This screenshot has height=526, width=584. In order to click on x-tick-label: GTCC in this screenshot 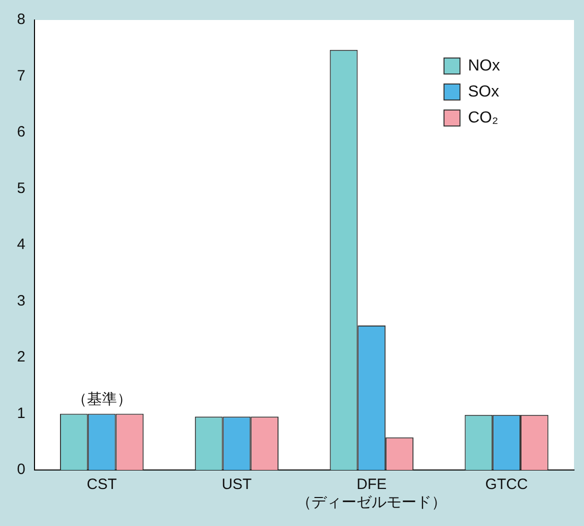, I will do `click(506, 485)`.